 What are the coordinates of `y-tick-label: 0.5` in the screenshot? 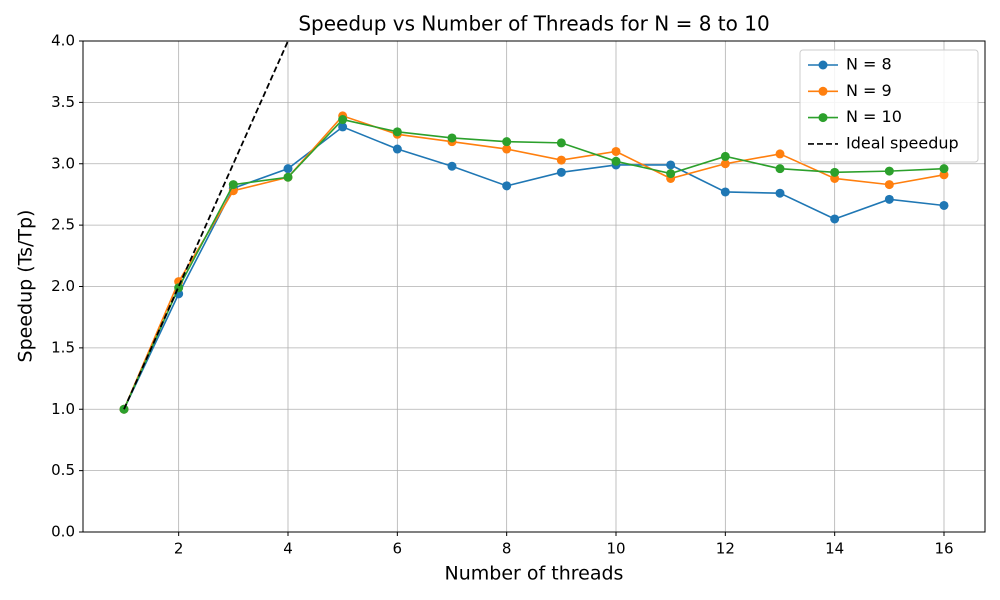 It's located at (63, 470).